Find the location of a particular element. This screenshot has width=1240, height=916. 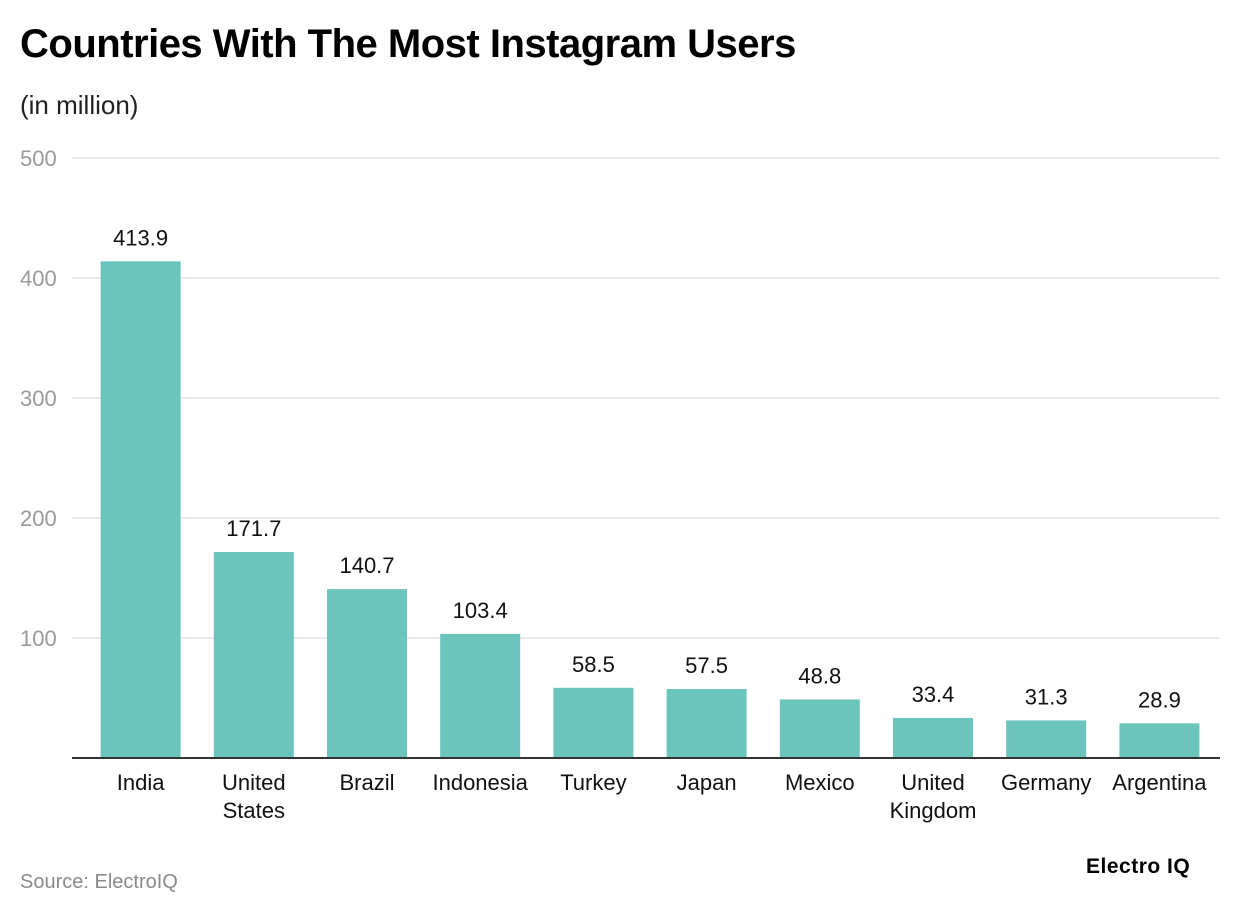

y-tick-label: 300 is located at coordinates (38, 398).